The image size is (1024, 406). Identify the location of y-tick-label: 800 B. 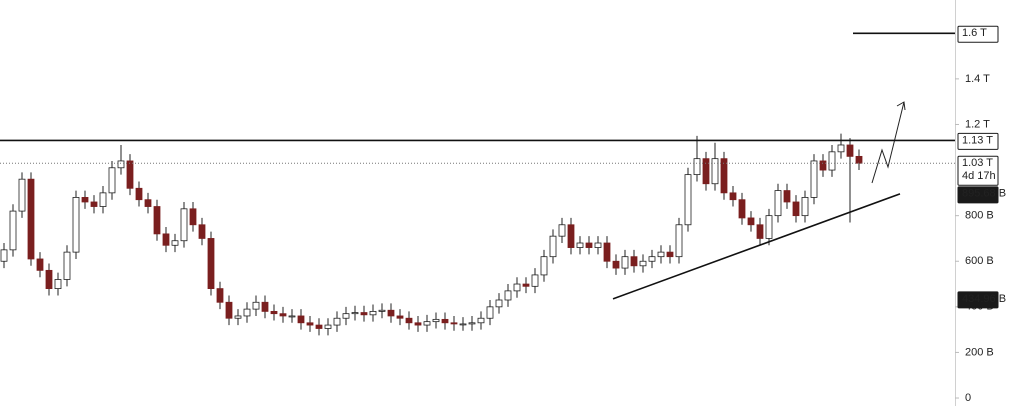
(979, 216).